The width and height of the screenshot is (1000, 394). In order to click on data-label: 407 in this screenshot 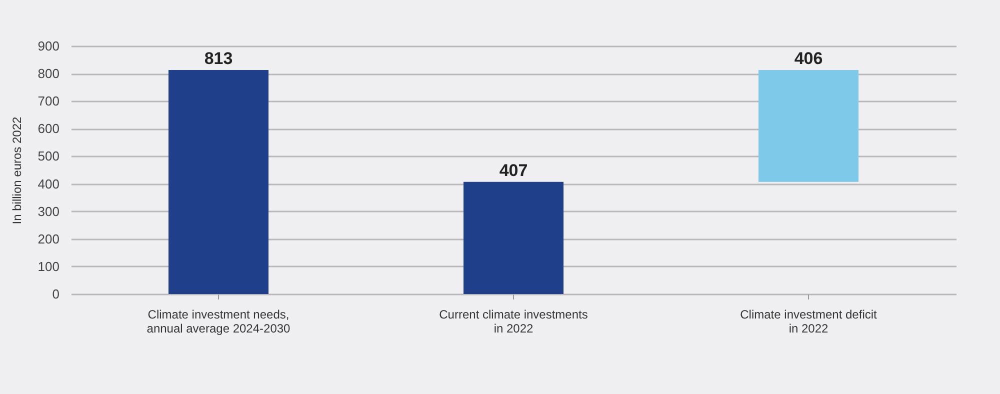, I will do `click(513, 170)`.